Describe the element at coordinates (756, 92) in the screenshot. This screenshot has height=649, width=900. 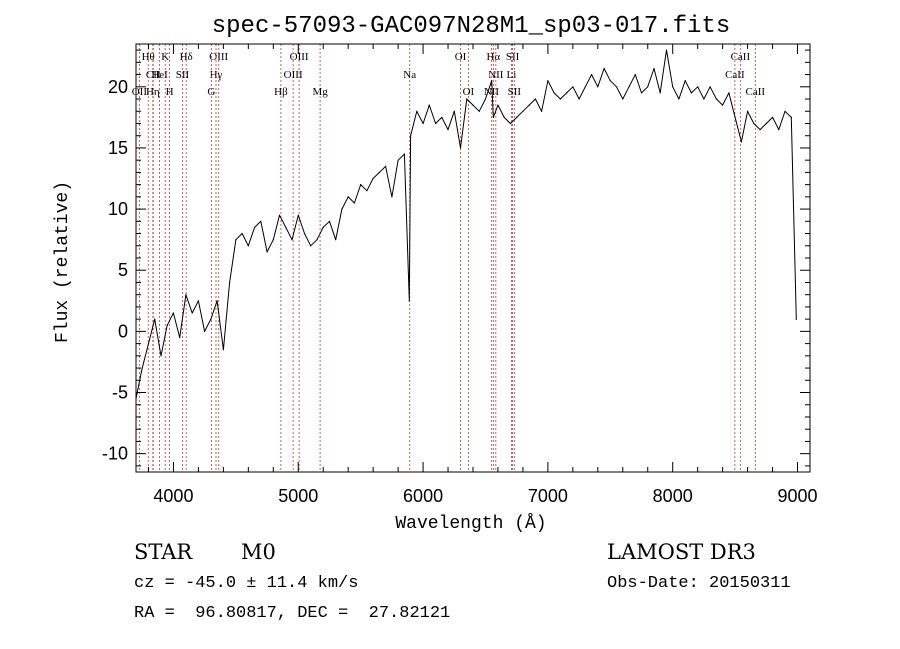
I see `line-marker-label: CaII` at that location.